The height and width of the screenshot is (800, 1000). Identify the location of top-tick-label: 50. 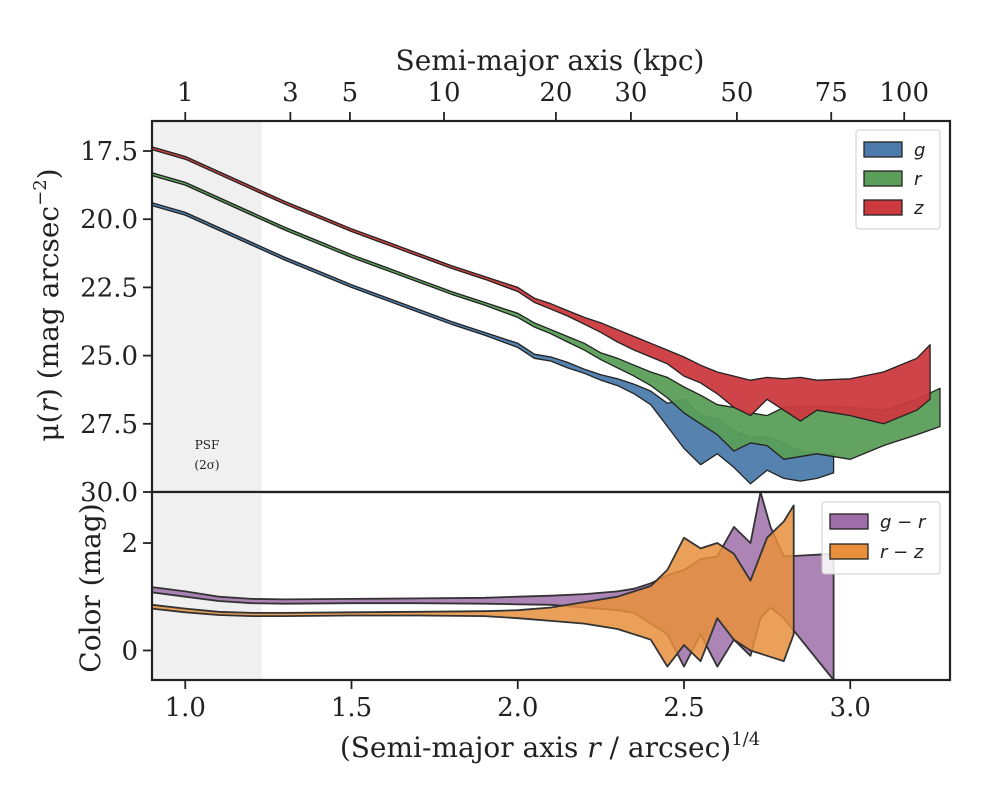
(736, 93).